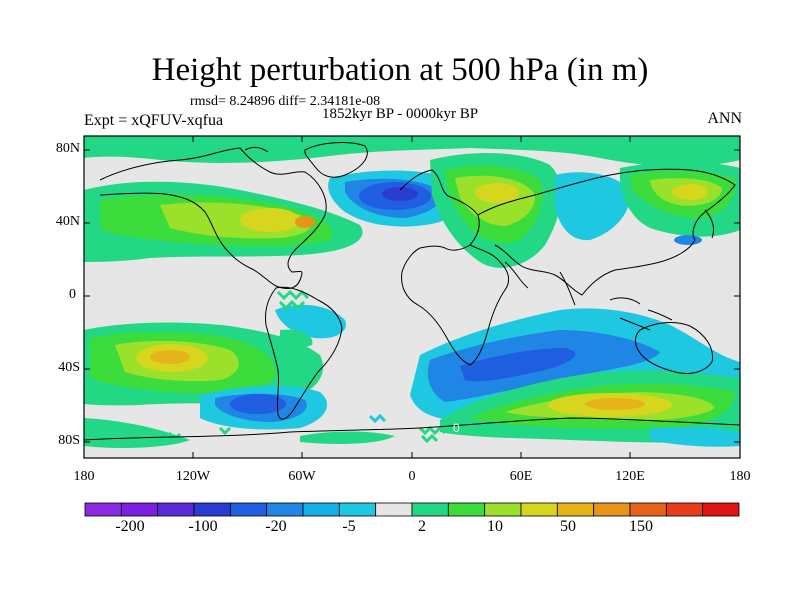 The image size is (800, 600). Describe the element at coordinates (130, 526) in the screenshot. I see `colorbar-tick-label: -200` at that location.